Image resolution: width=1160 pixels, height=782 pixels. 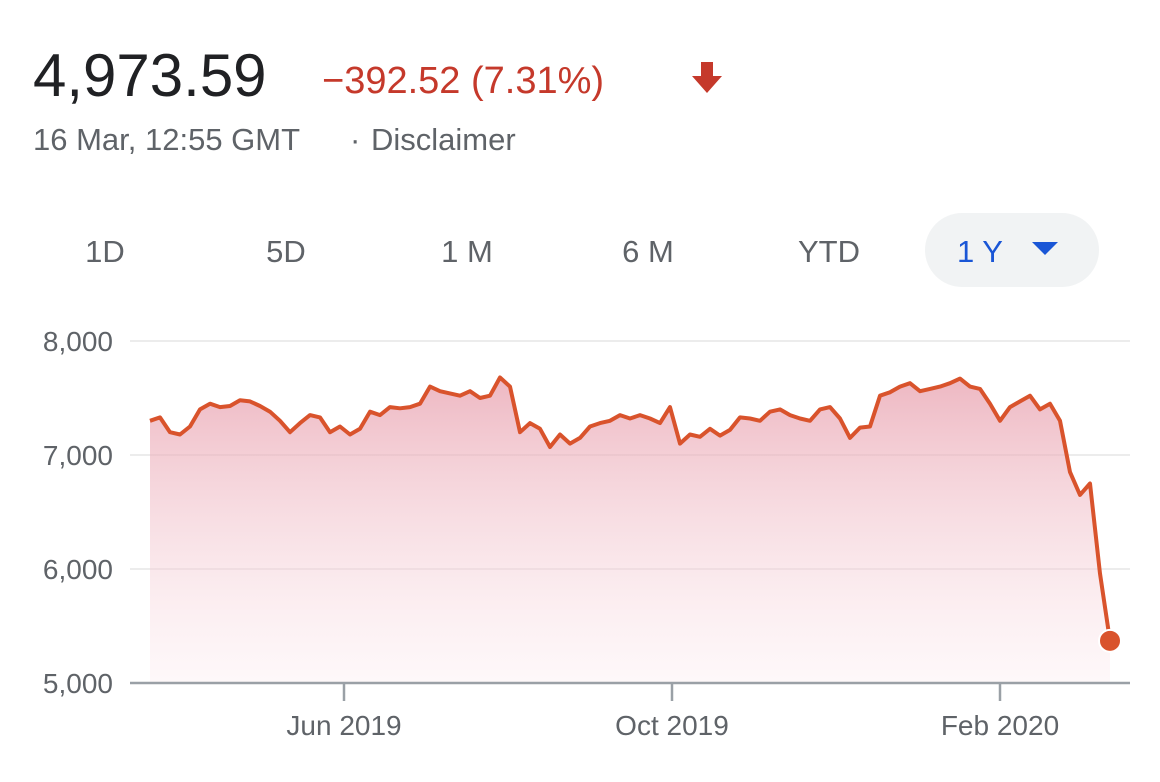 I want to click on tab: 1 M, so click(x=467, y=251).